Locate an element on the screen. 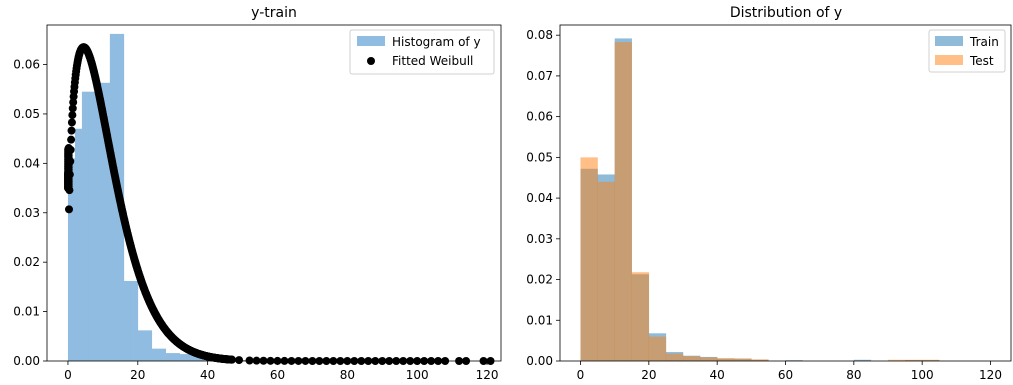  legend: Train Test is located at coordinates (967, 51).